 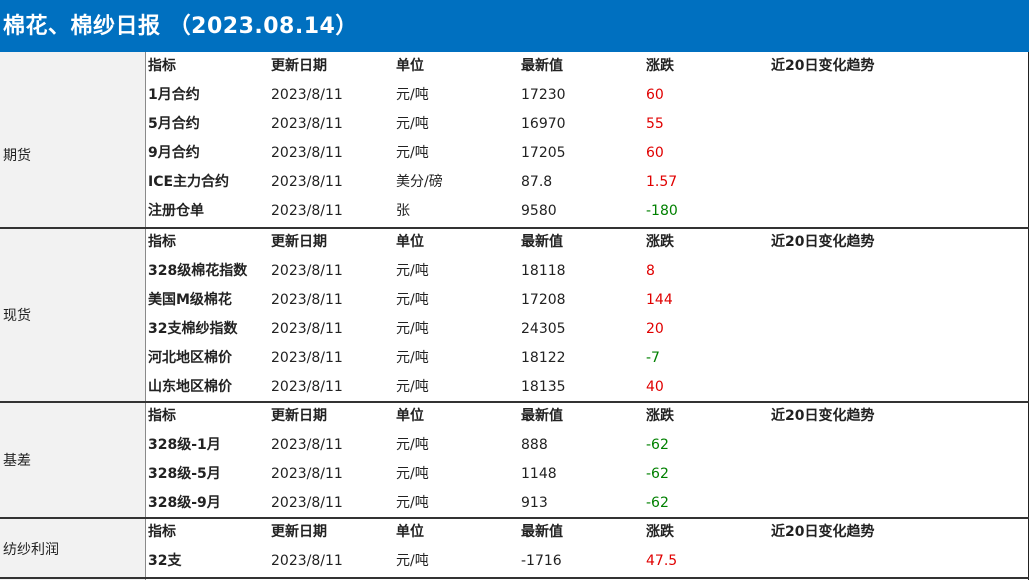 What do you see at coordinates (543, 300) in the screenshot?
I see `latest-value: 17208` at bounding box center [543, 300].